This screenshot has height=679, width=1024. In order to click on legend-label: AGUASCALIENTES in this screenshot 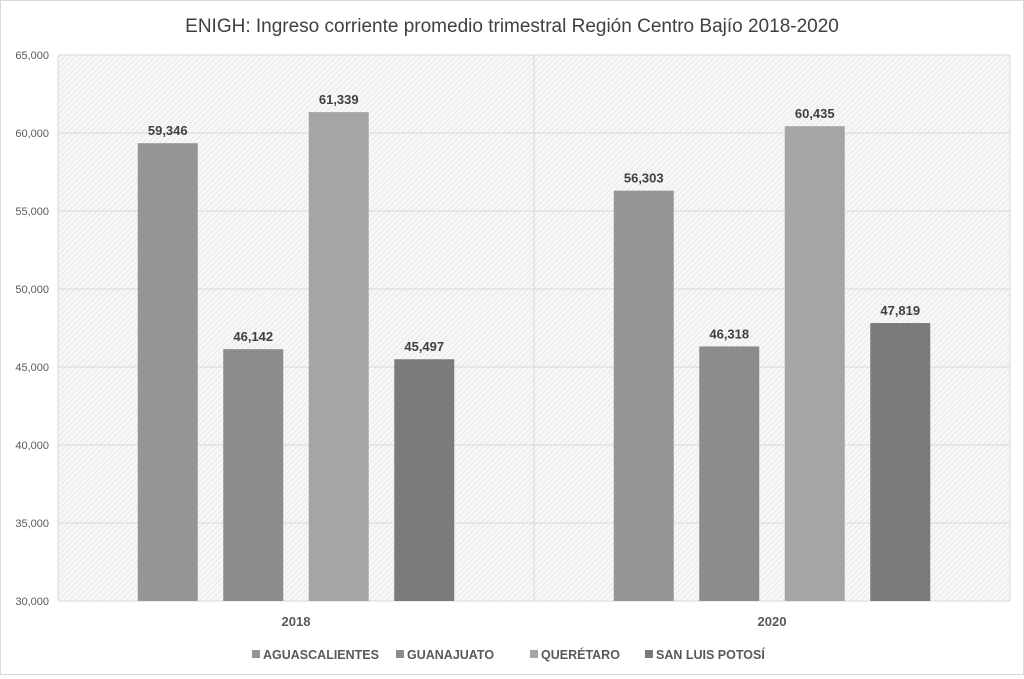, I will do `click(321, 655)`.